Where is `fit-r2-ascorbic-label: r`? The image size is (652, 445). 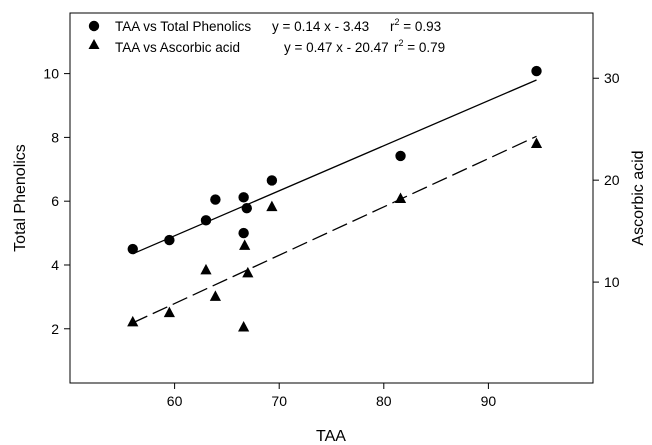
fit-r2-ascorbic-label: r is located at coordinates (396, 47).